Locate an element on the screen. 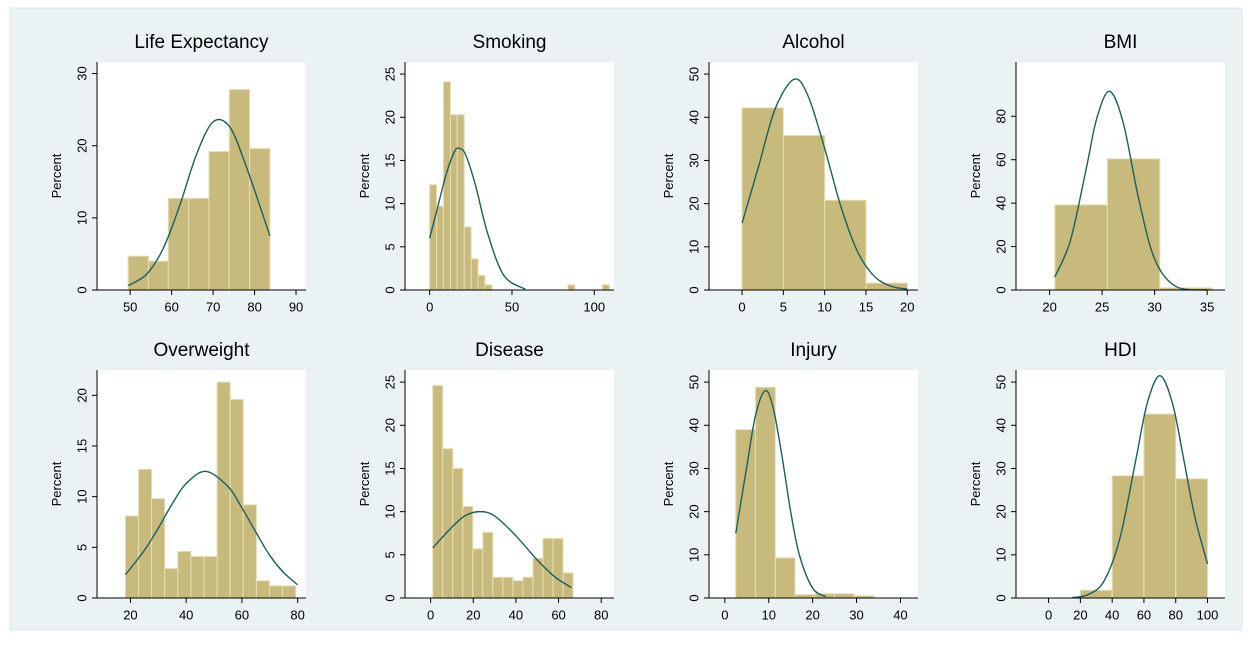 The image size is (1252, 652). y-tick-label: 50 is located at coordinates (1000, 382).